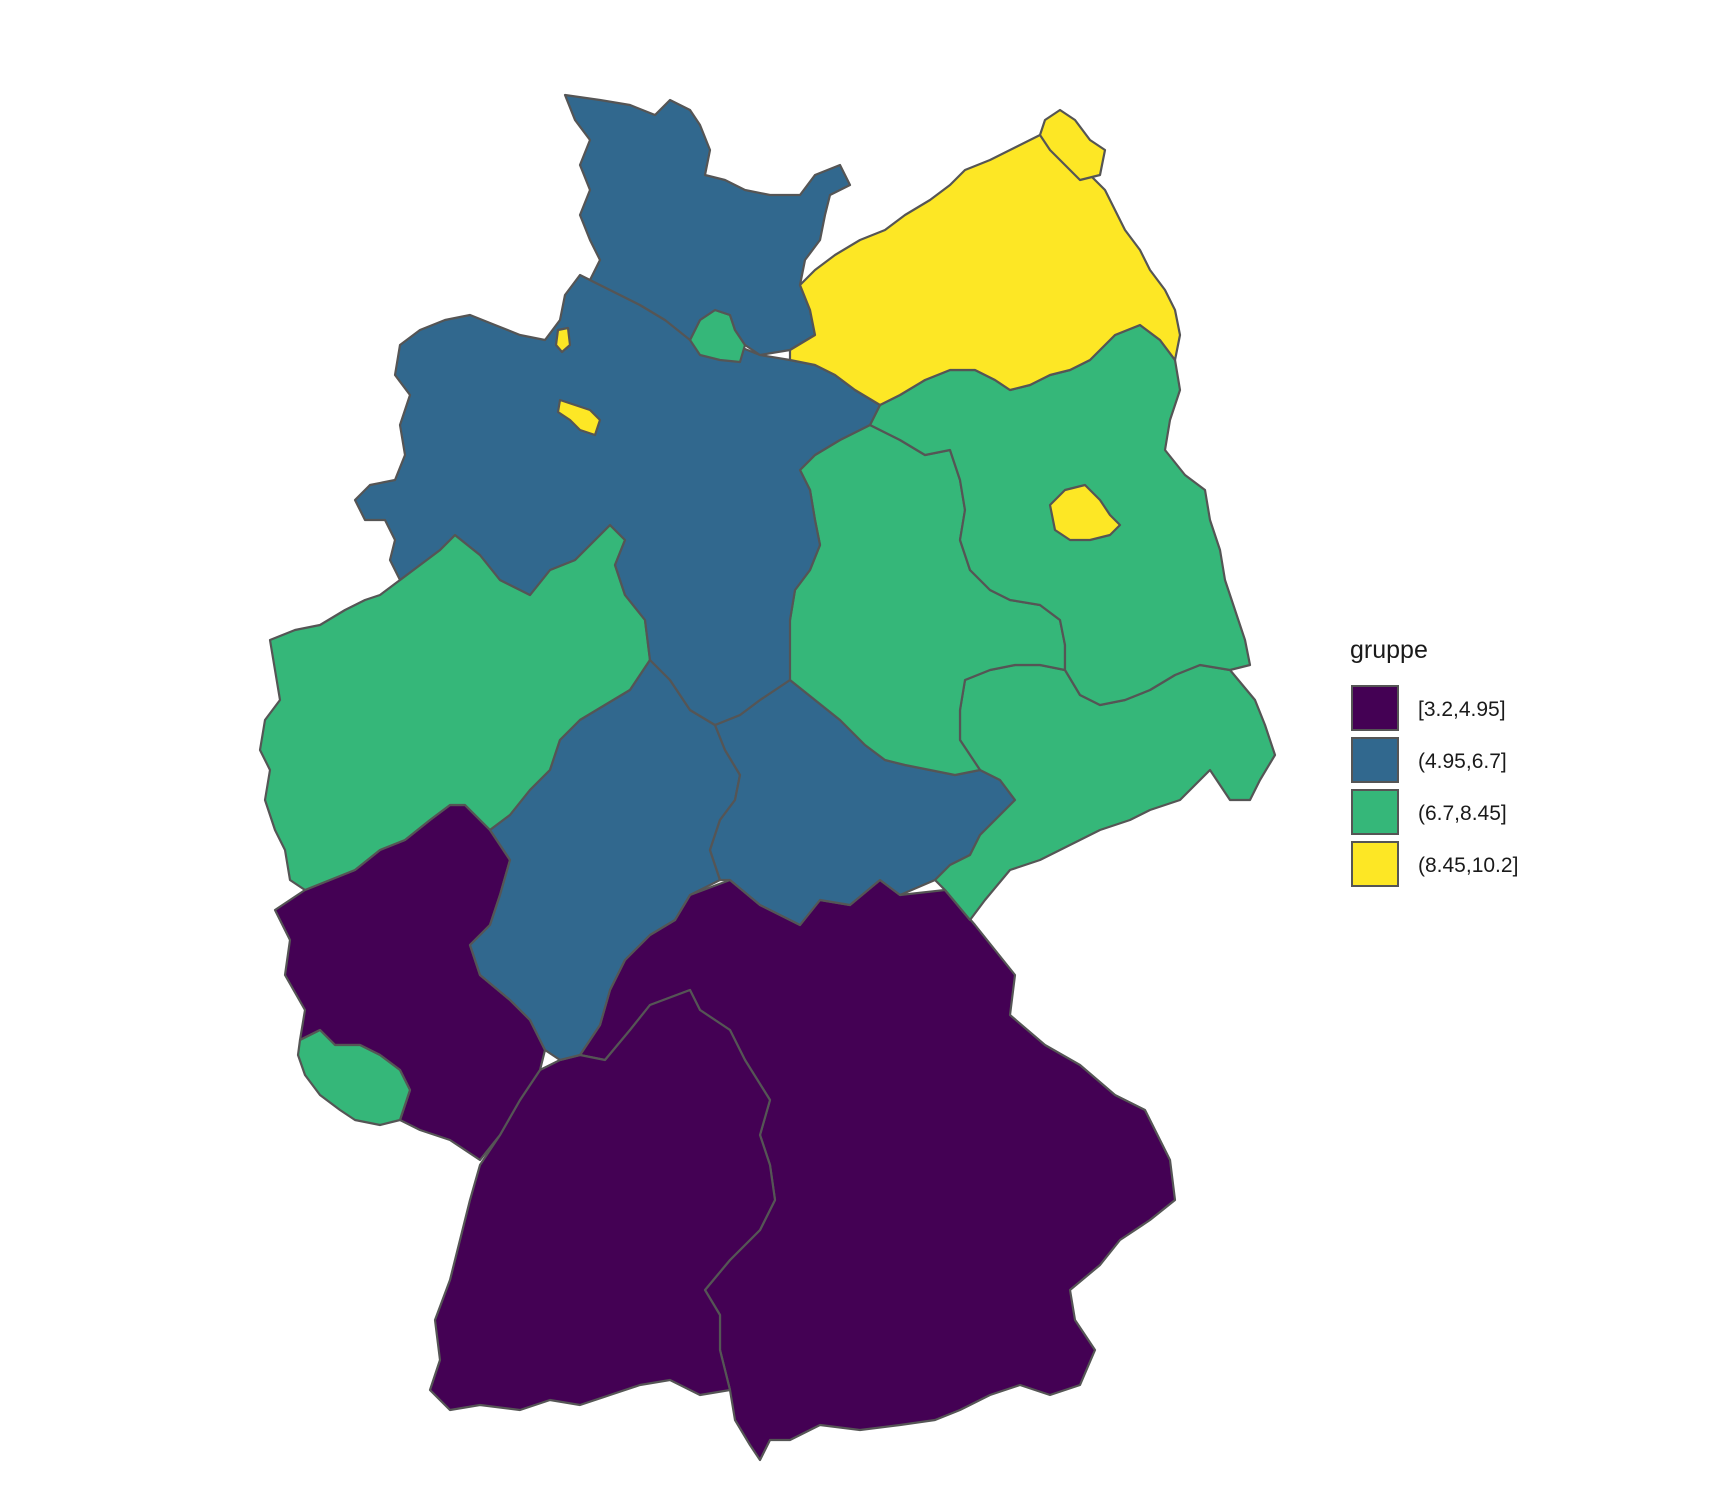 The height and width of the screenshot is (1512, 1728). I want to click on region-bremerhaven, so click(563, 340).